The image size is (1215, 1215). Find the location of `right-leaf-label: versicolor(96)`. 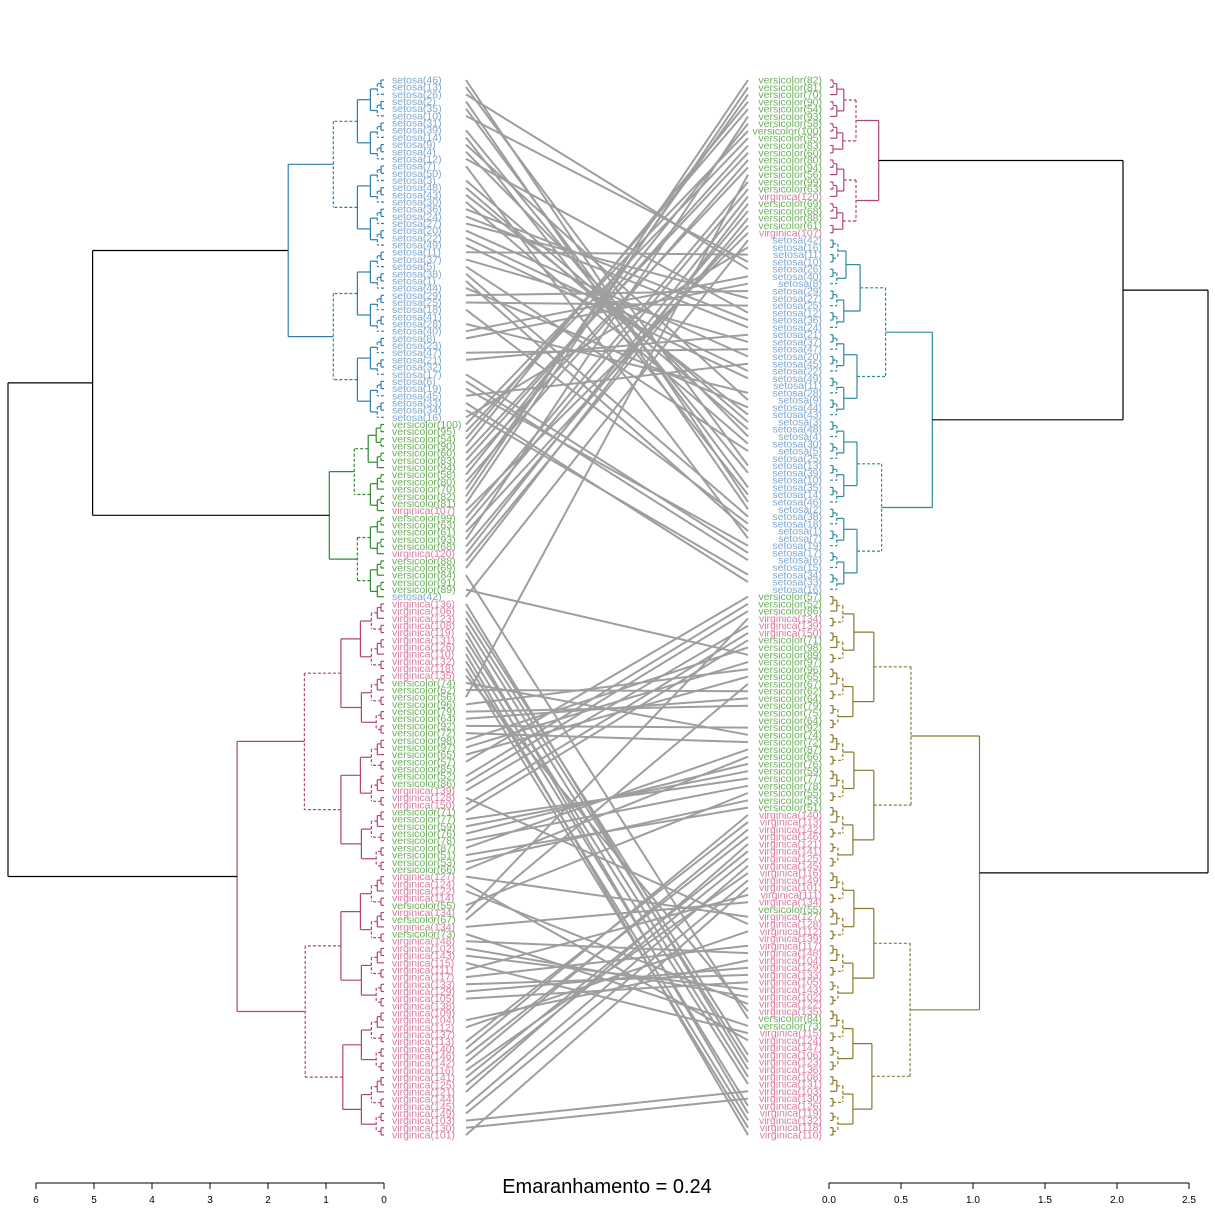

right-leaf-label: versicolor(96) is located at coordinates (790, 670).